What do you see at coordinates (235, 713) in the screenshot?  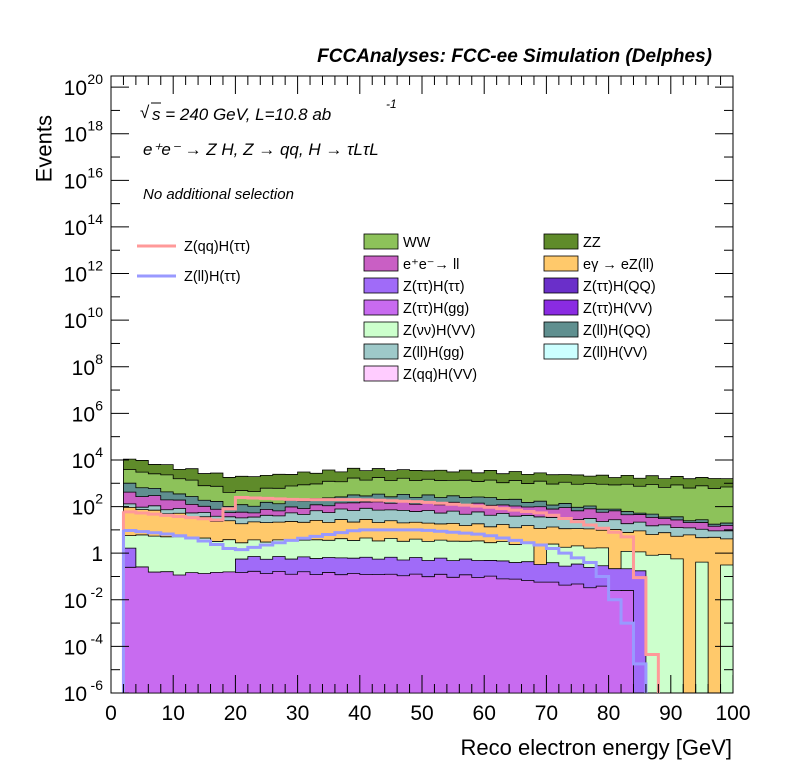 I see `x-tick-label: 20` at bounding box center [235, 713].